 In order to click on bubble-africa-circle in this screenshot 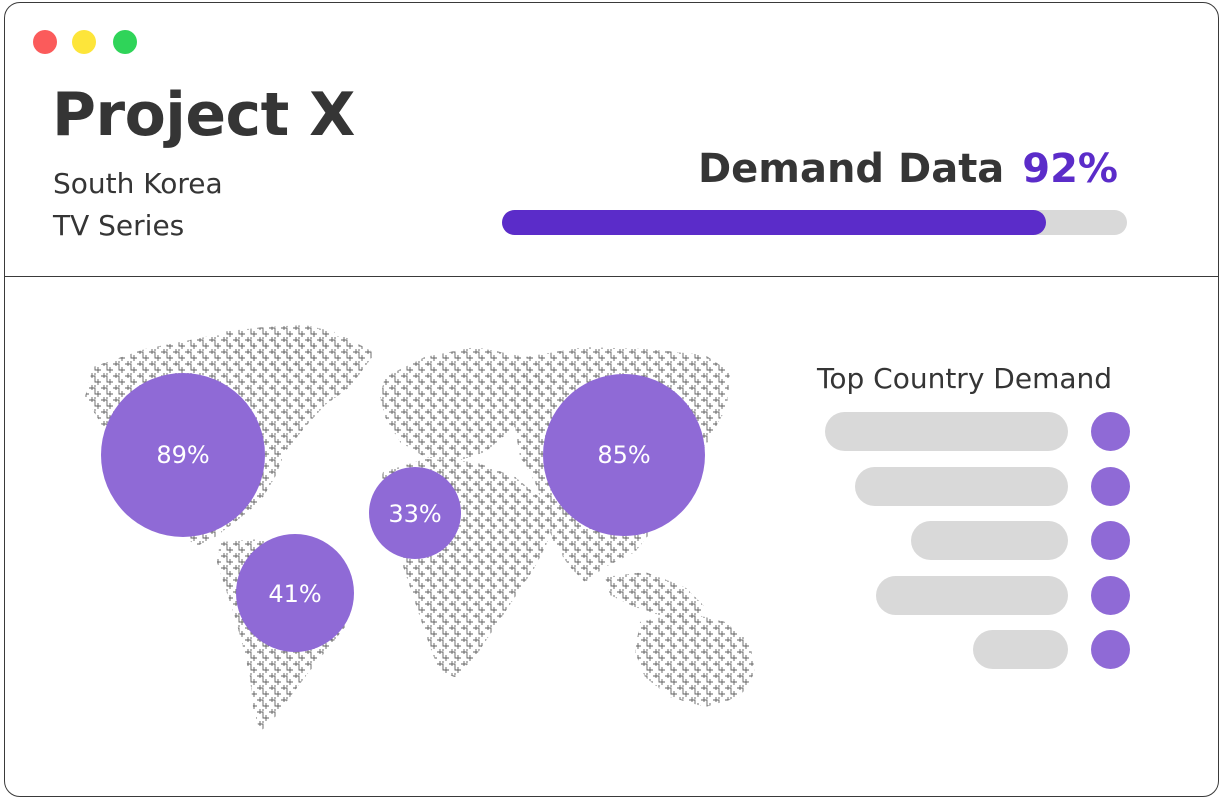, I will do `click(415, 513)`.